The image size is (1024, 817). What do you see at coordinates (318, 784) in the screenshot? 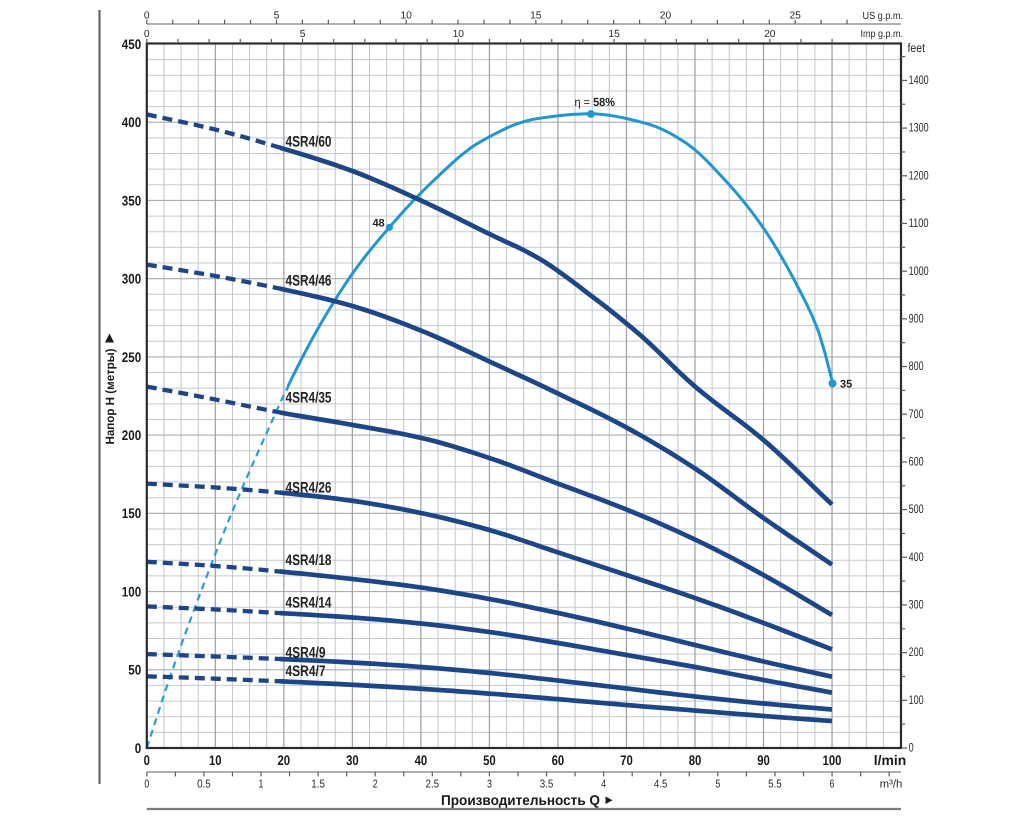
I see `svg-text: 1.5` at bounding box center [318, 784].